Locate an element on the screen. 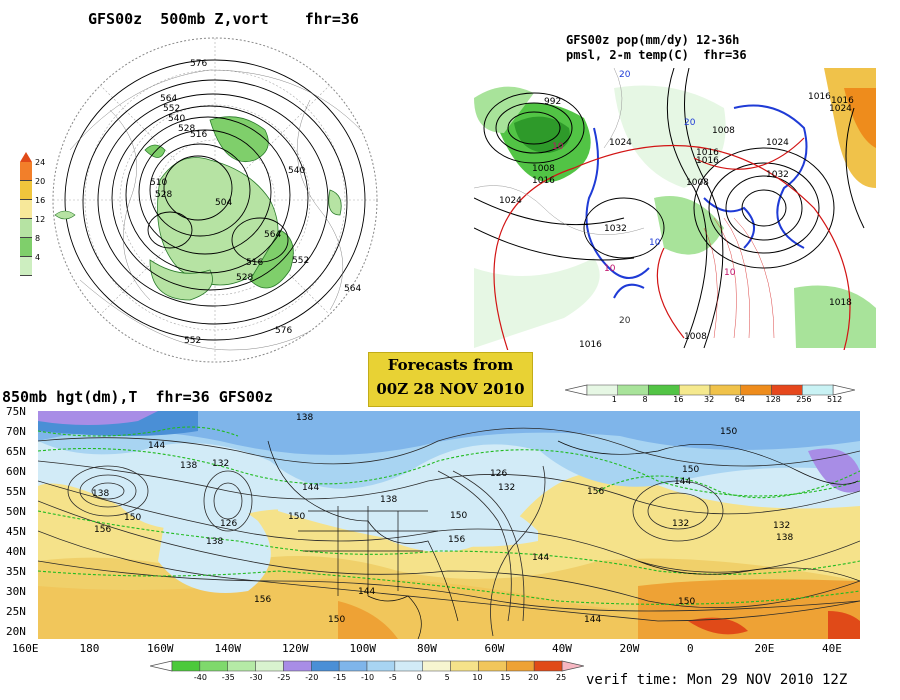  pop-title-line1: GFS00z pop(mm/dy) 12-36h is located at coordinates (653, 40).